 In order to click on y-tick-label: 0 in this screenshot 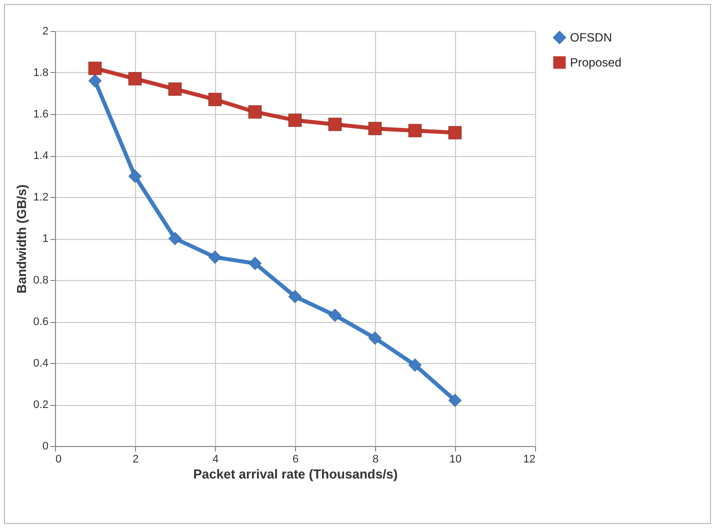, I will do `click(45, 446)`.